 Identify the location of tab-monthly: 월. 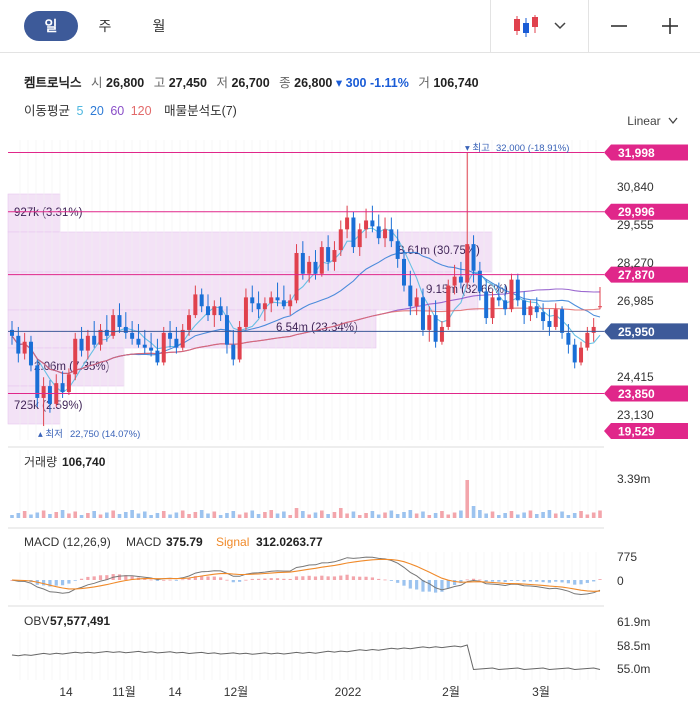
(159, 26).